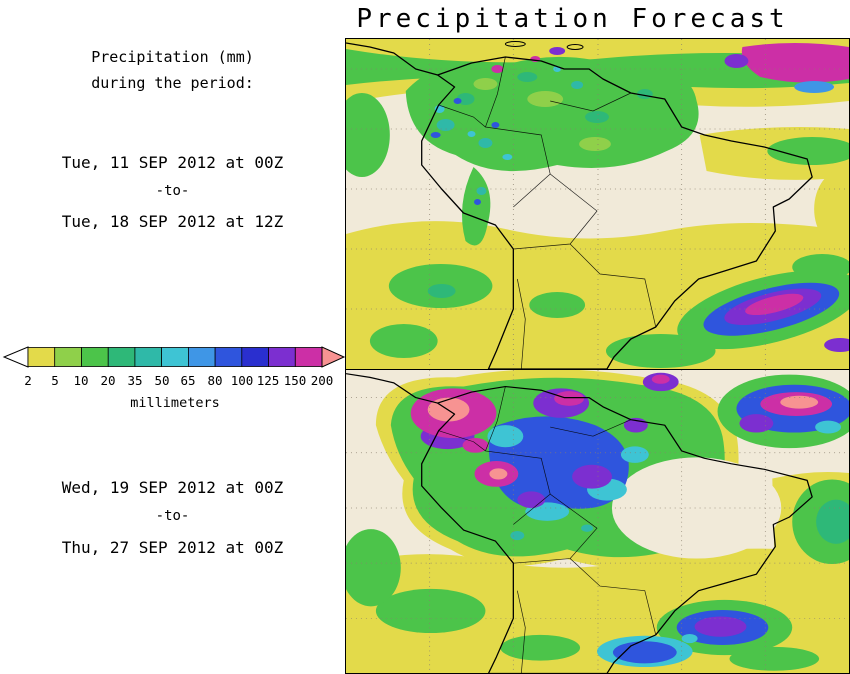 This screenshot has width=850, height=674. What do you see at coordinates (172, 547) in the screenshot?
I see `period2-end: Thu, 27 SEP 2012 at 00Z` at bounding box center [172, 547].